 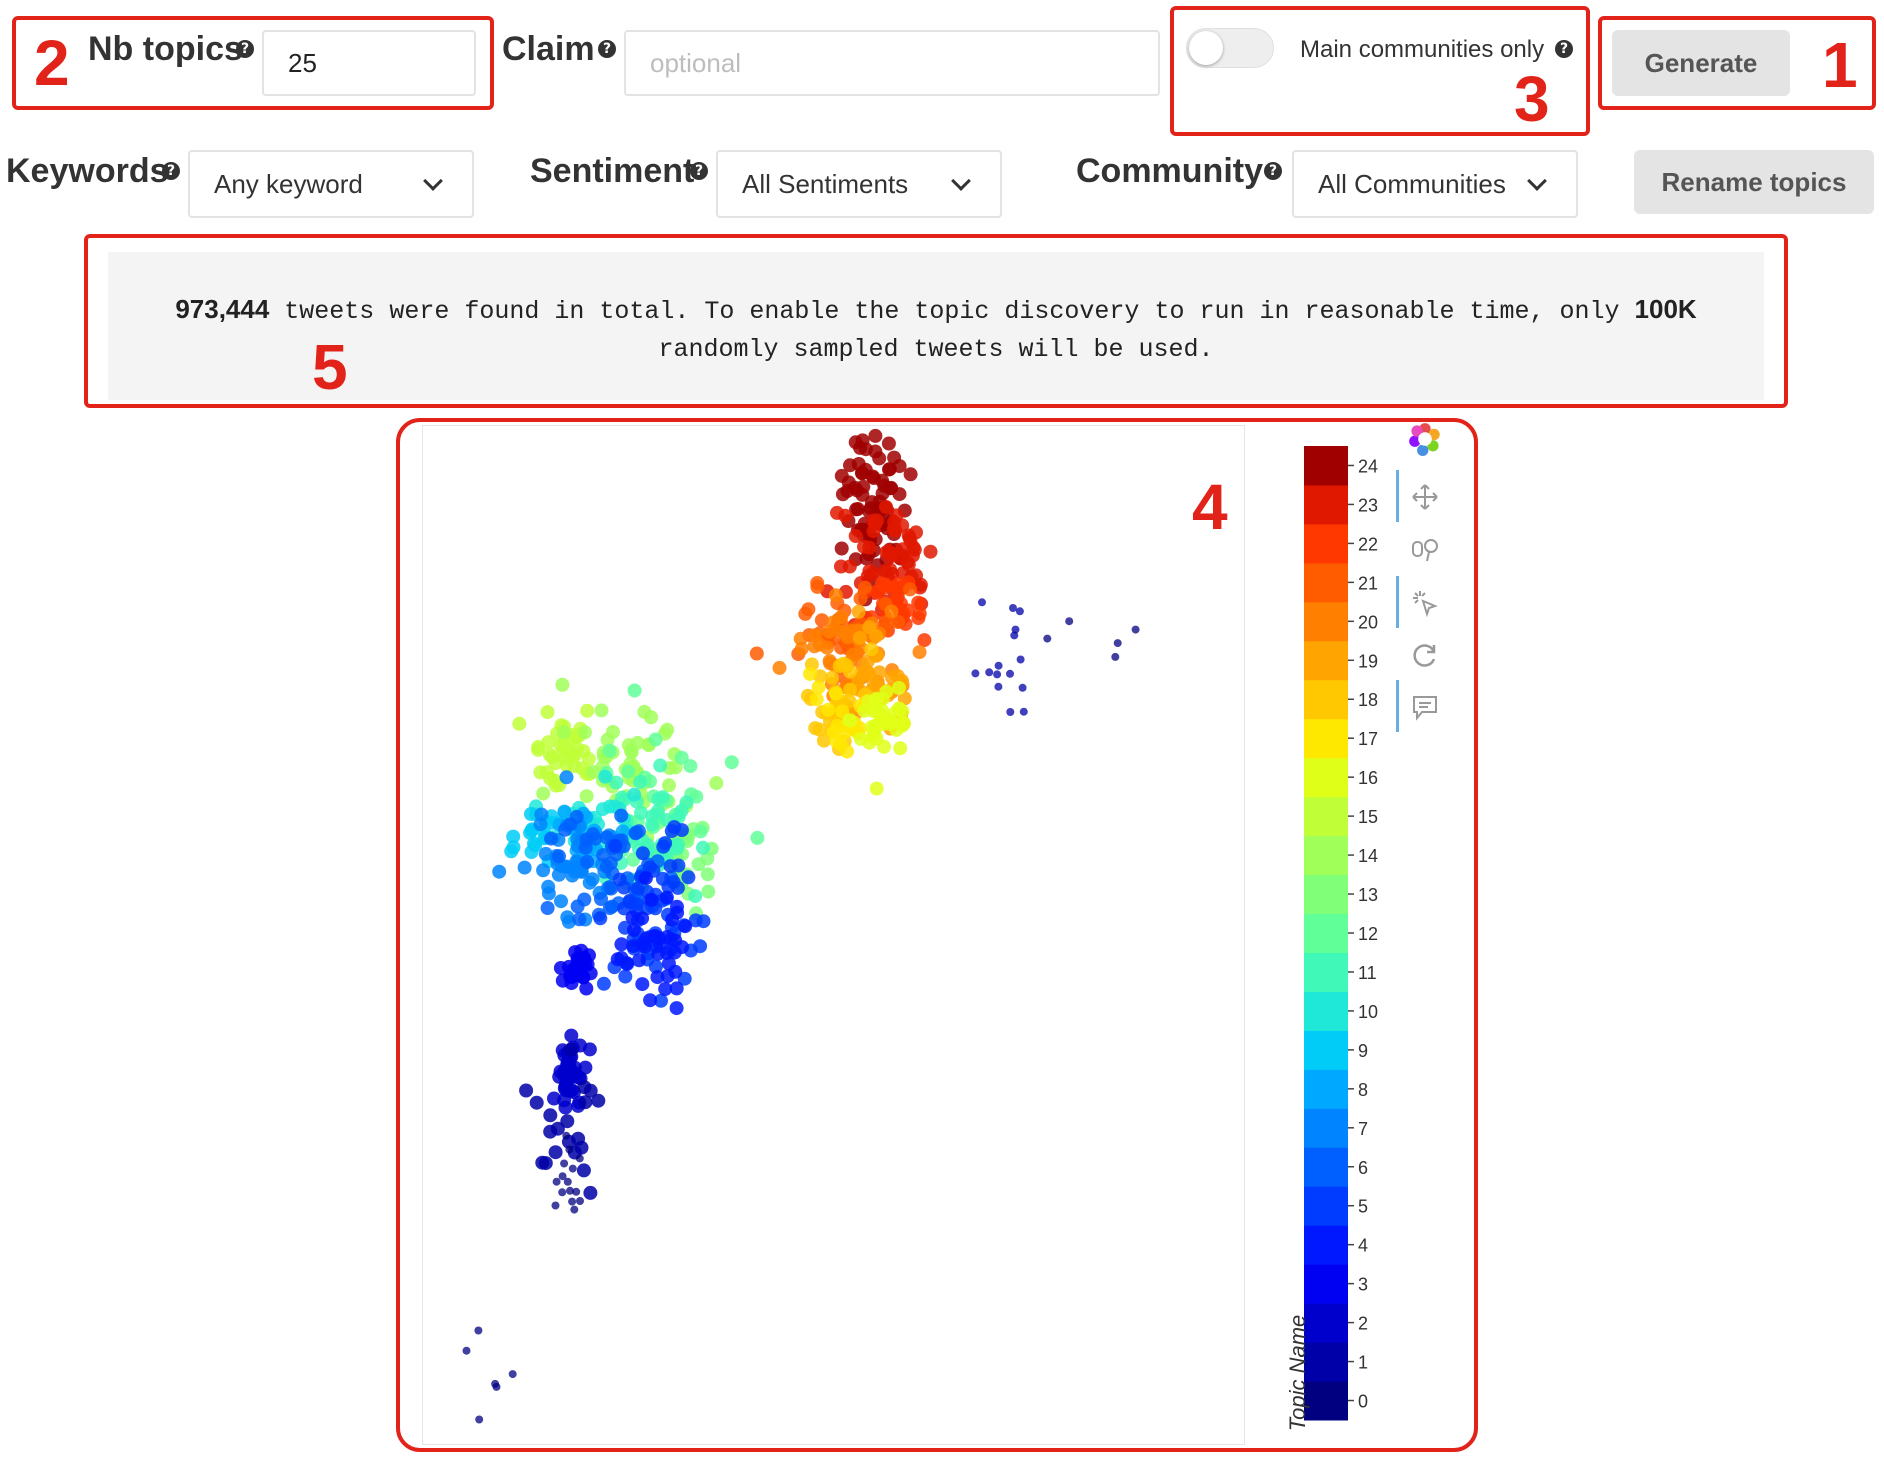 What do you see at coordinates (1701, 63) in the screenshot?
I see `generate-button: Generate` at bounding box center [1701, 63].